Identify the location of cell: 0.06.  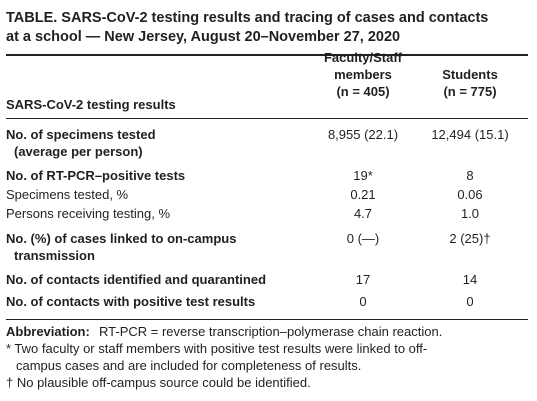
(470, 194).